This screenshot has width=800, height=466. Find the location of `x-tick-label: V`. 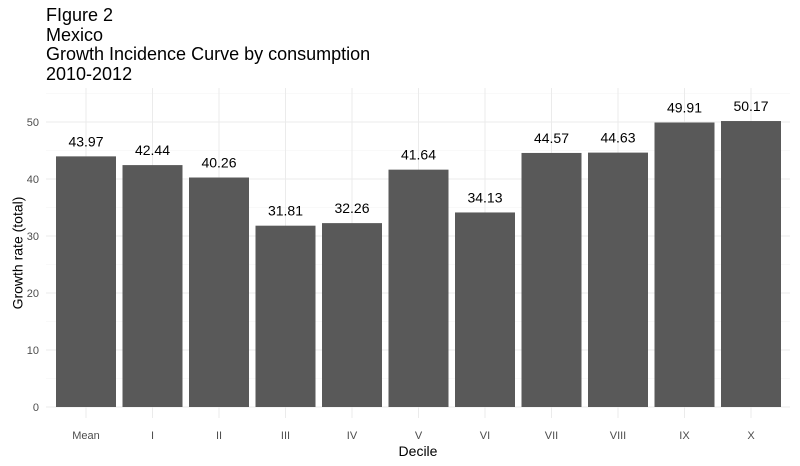

x-tick-label: V is located at coordinates (419, 436).